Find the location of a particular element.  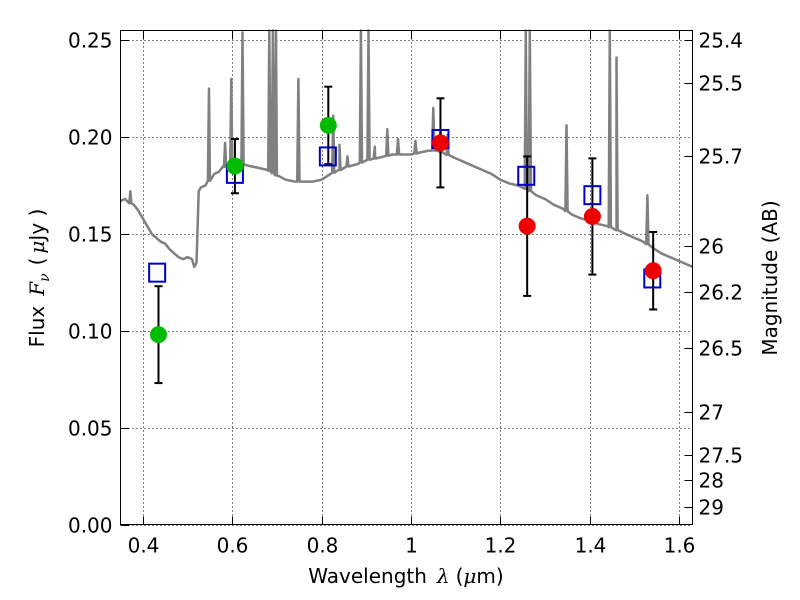

y-tick-label: 0.10 is located at coordinates (90, 332).